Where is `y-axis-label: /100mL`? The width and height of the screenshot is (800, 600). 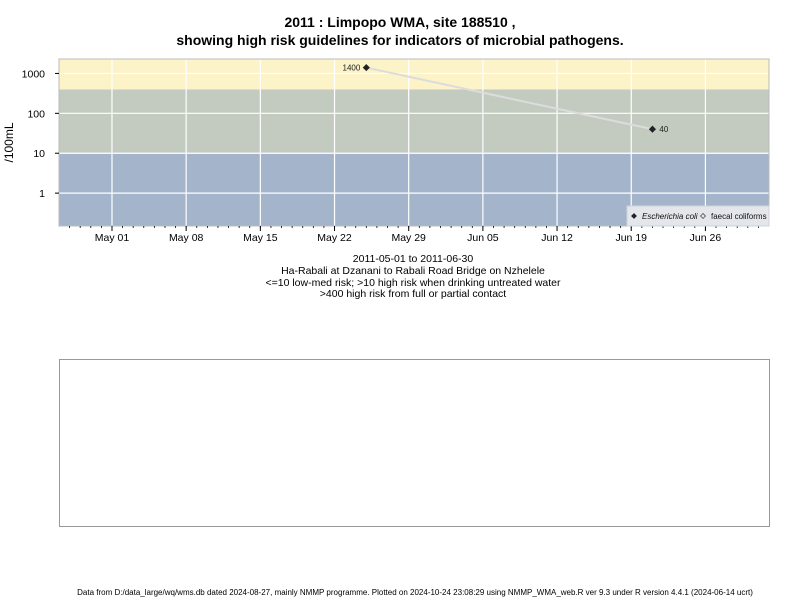 y-axis-label: /100mL is located at coordinates (9, 142).